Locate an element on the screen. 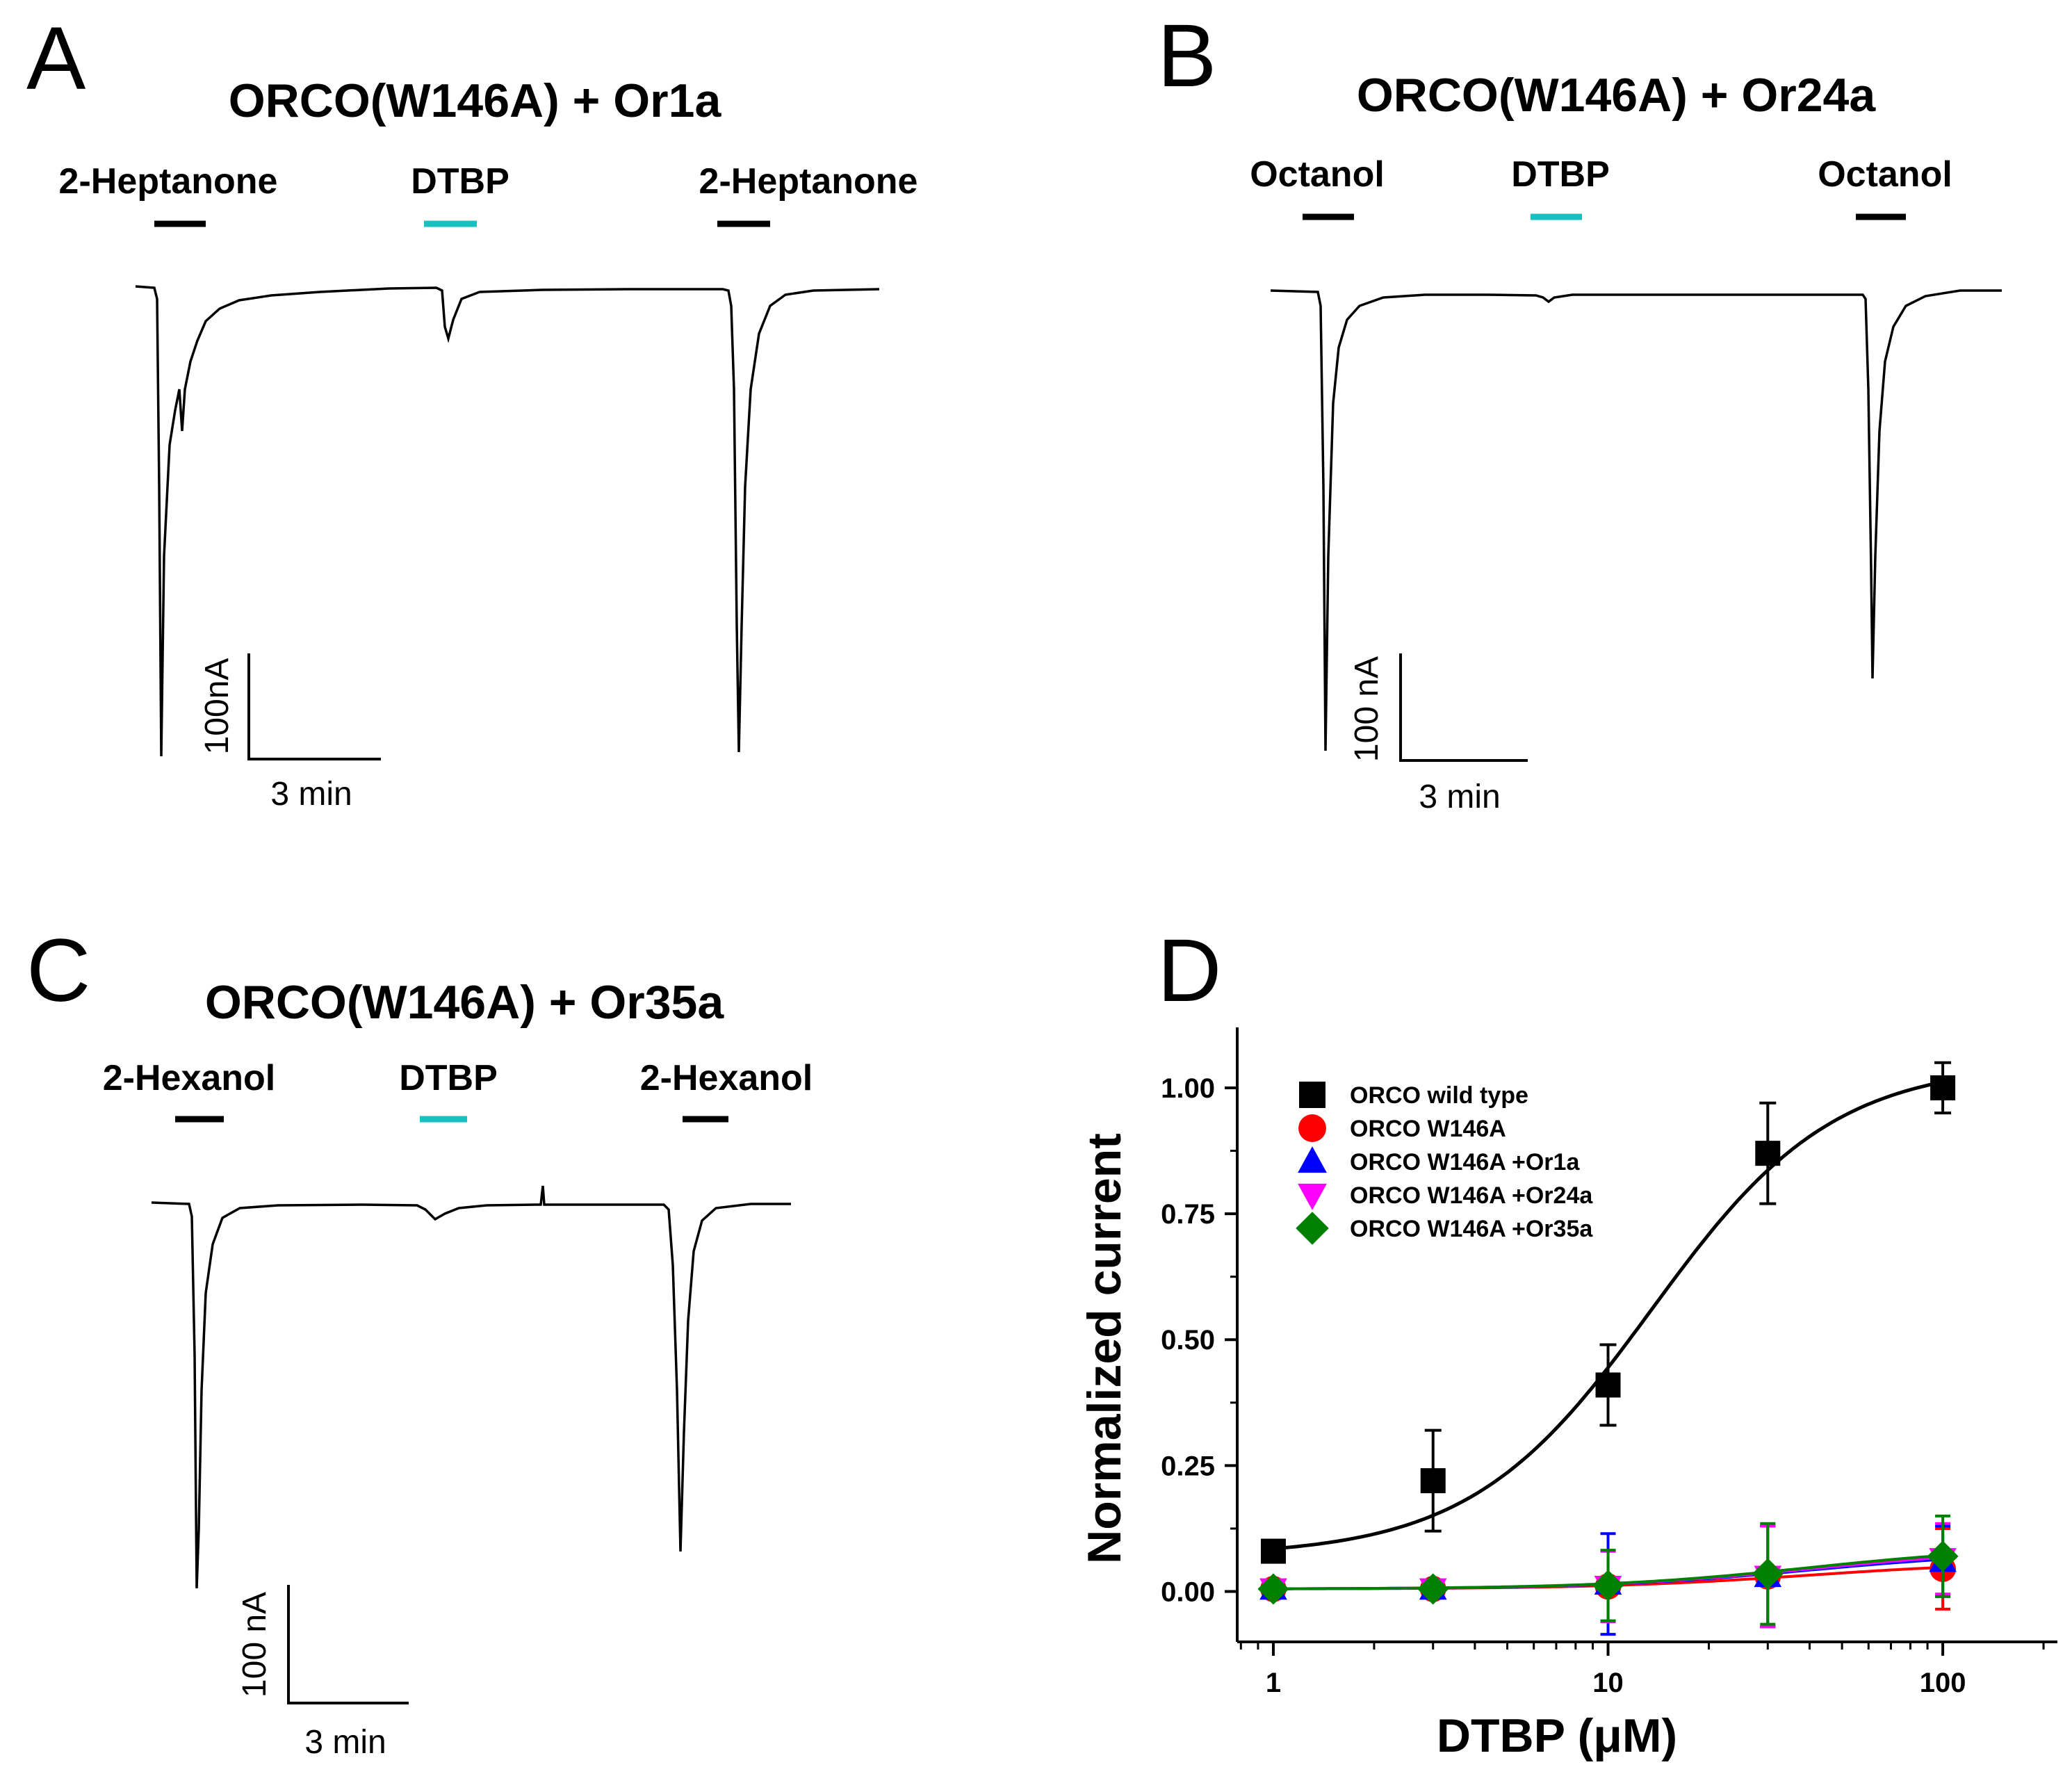  y-axis-label: Normalized current is located at coordinates (1104, 1348).